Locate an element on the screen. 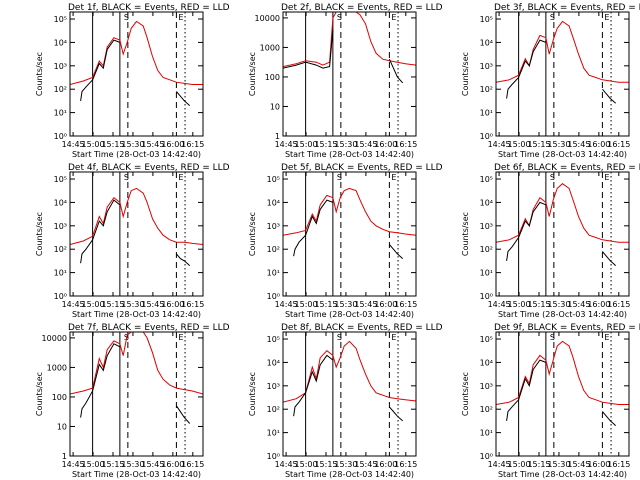  y-tick-label: 1000 is located at coordinates (270, 47).